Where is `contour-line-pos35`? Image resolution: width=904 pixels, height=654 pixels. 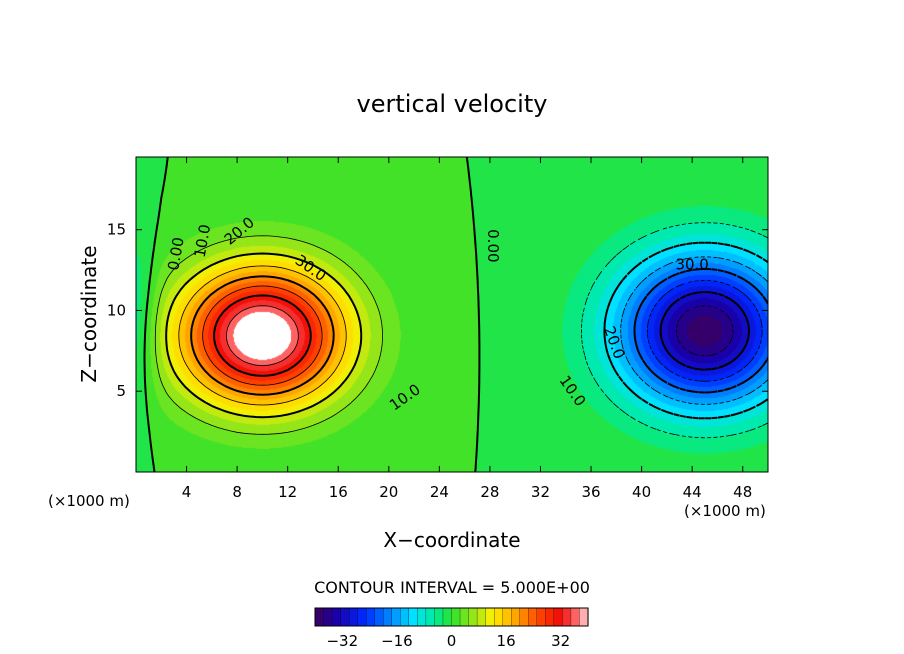
contour-line-pos35 is located at coordinates (262, 336).